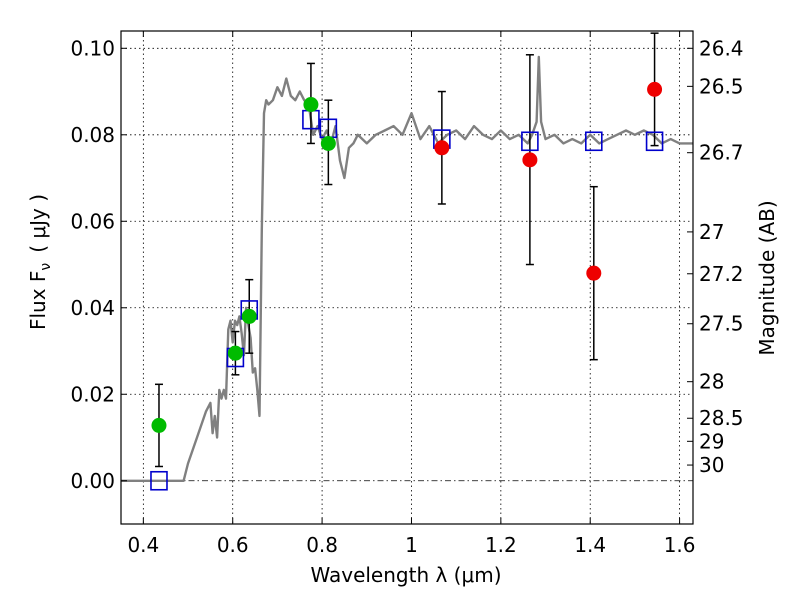 The height and width of the screenshot is (600, 800). What do you see at coordinates (711, 465) in the screenshot?
I see `mag-tick-label: 30` at bounding box center [711, 465].